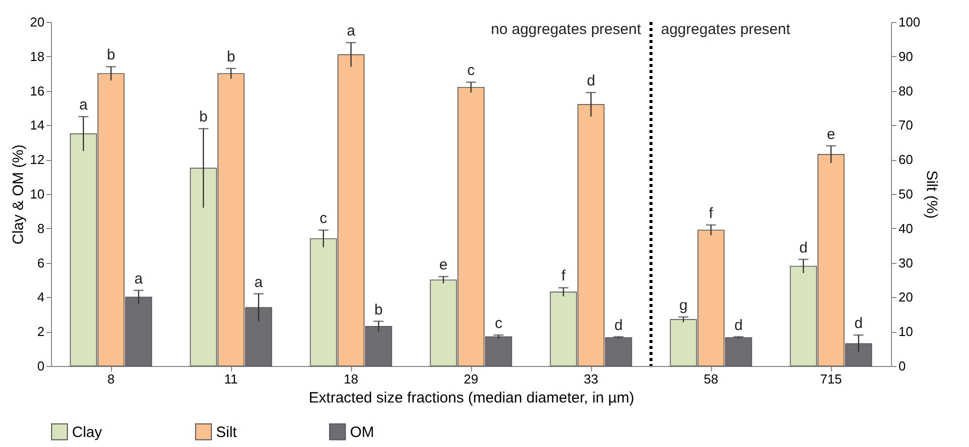 The width and height of the screenshot is (969, 447). What do you see at coordinates (37, 22) in the screenshot?
I see `y-tick-label: 20` at bounding box center [37, 22].